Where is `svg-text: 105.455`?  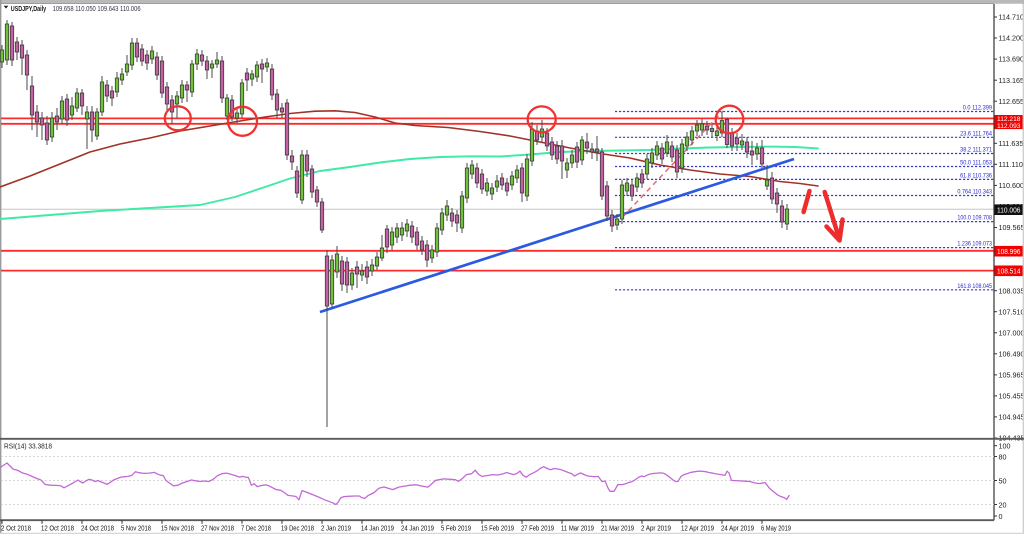
svg-text: 105.455 is located at coordinates (1011, 396).